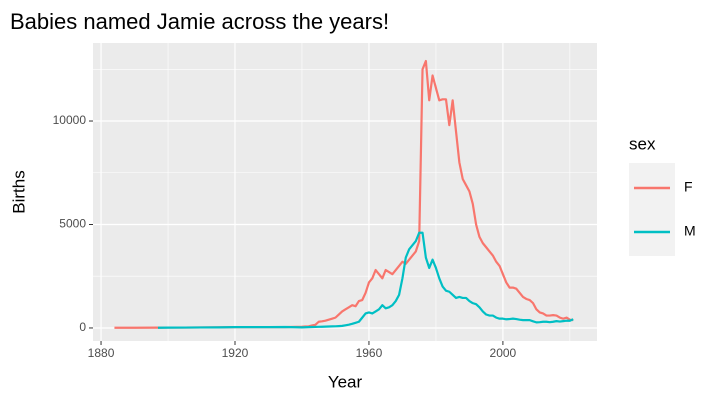 The image size is (720, 405). I want to click on x-tick-label: 2000, so click(503, 353).